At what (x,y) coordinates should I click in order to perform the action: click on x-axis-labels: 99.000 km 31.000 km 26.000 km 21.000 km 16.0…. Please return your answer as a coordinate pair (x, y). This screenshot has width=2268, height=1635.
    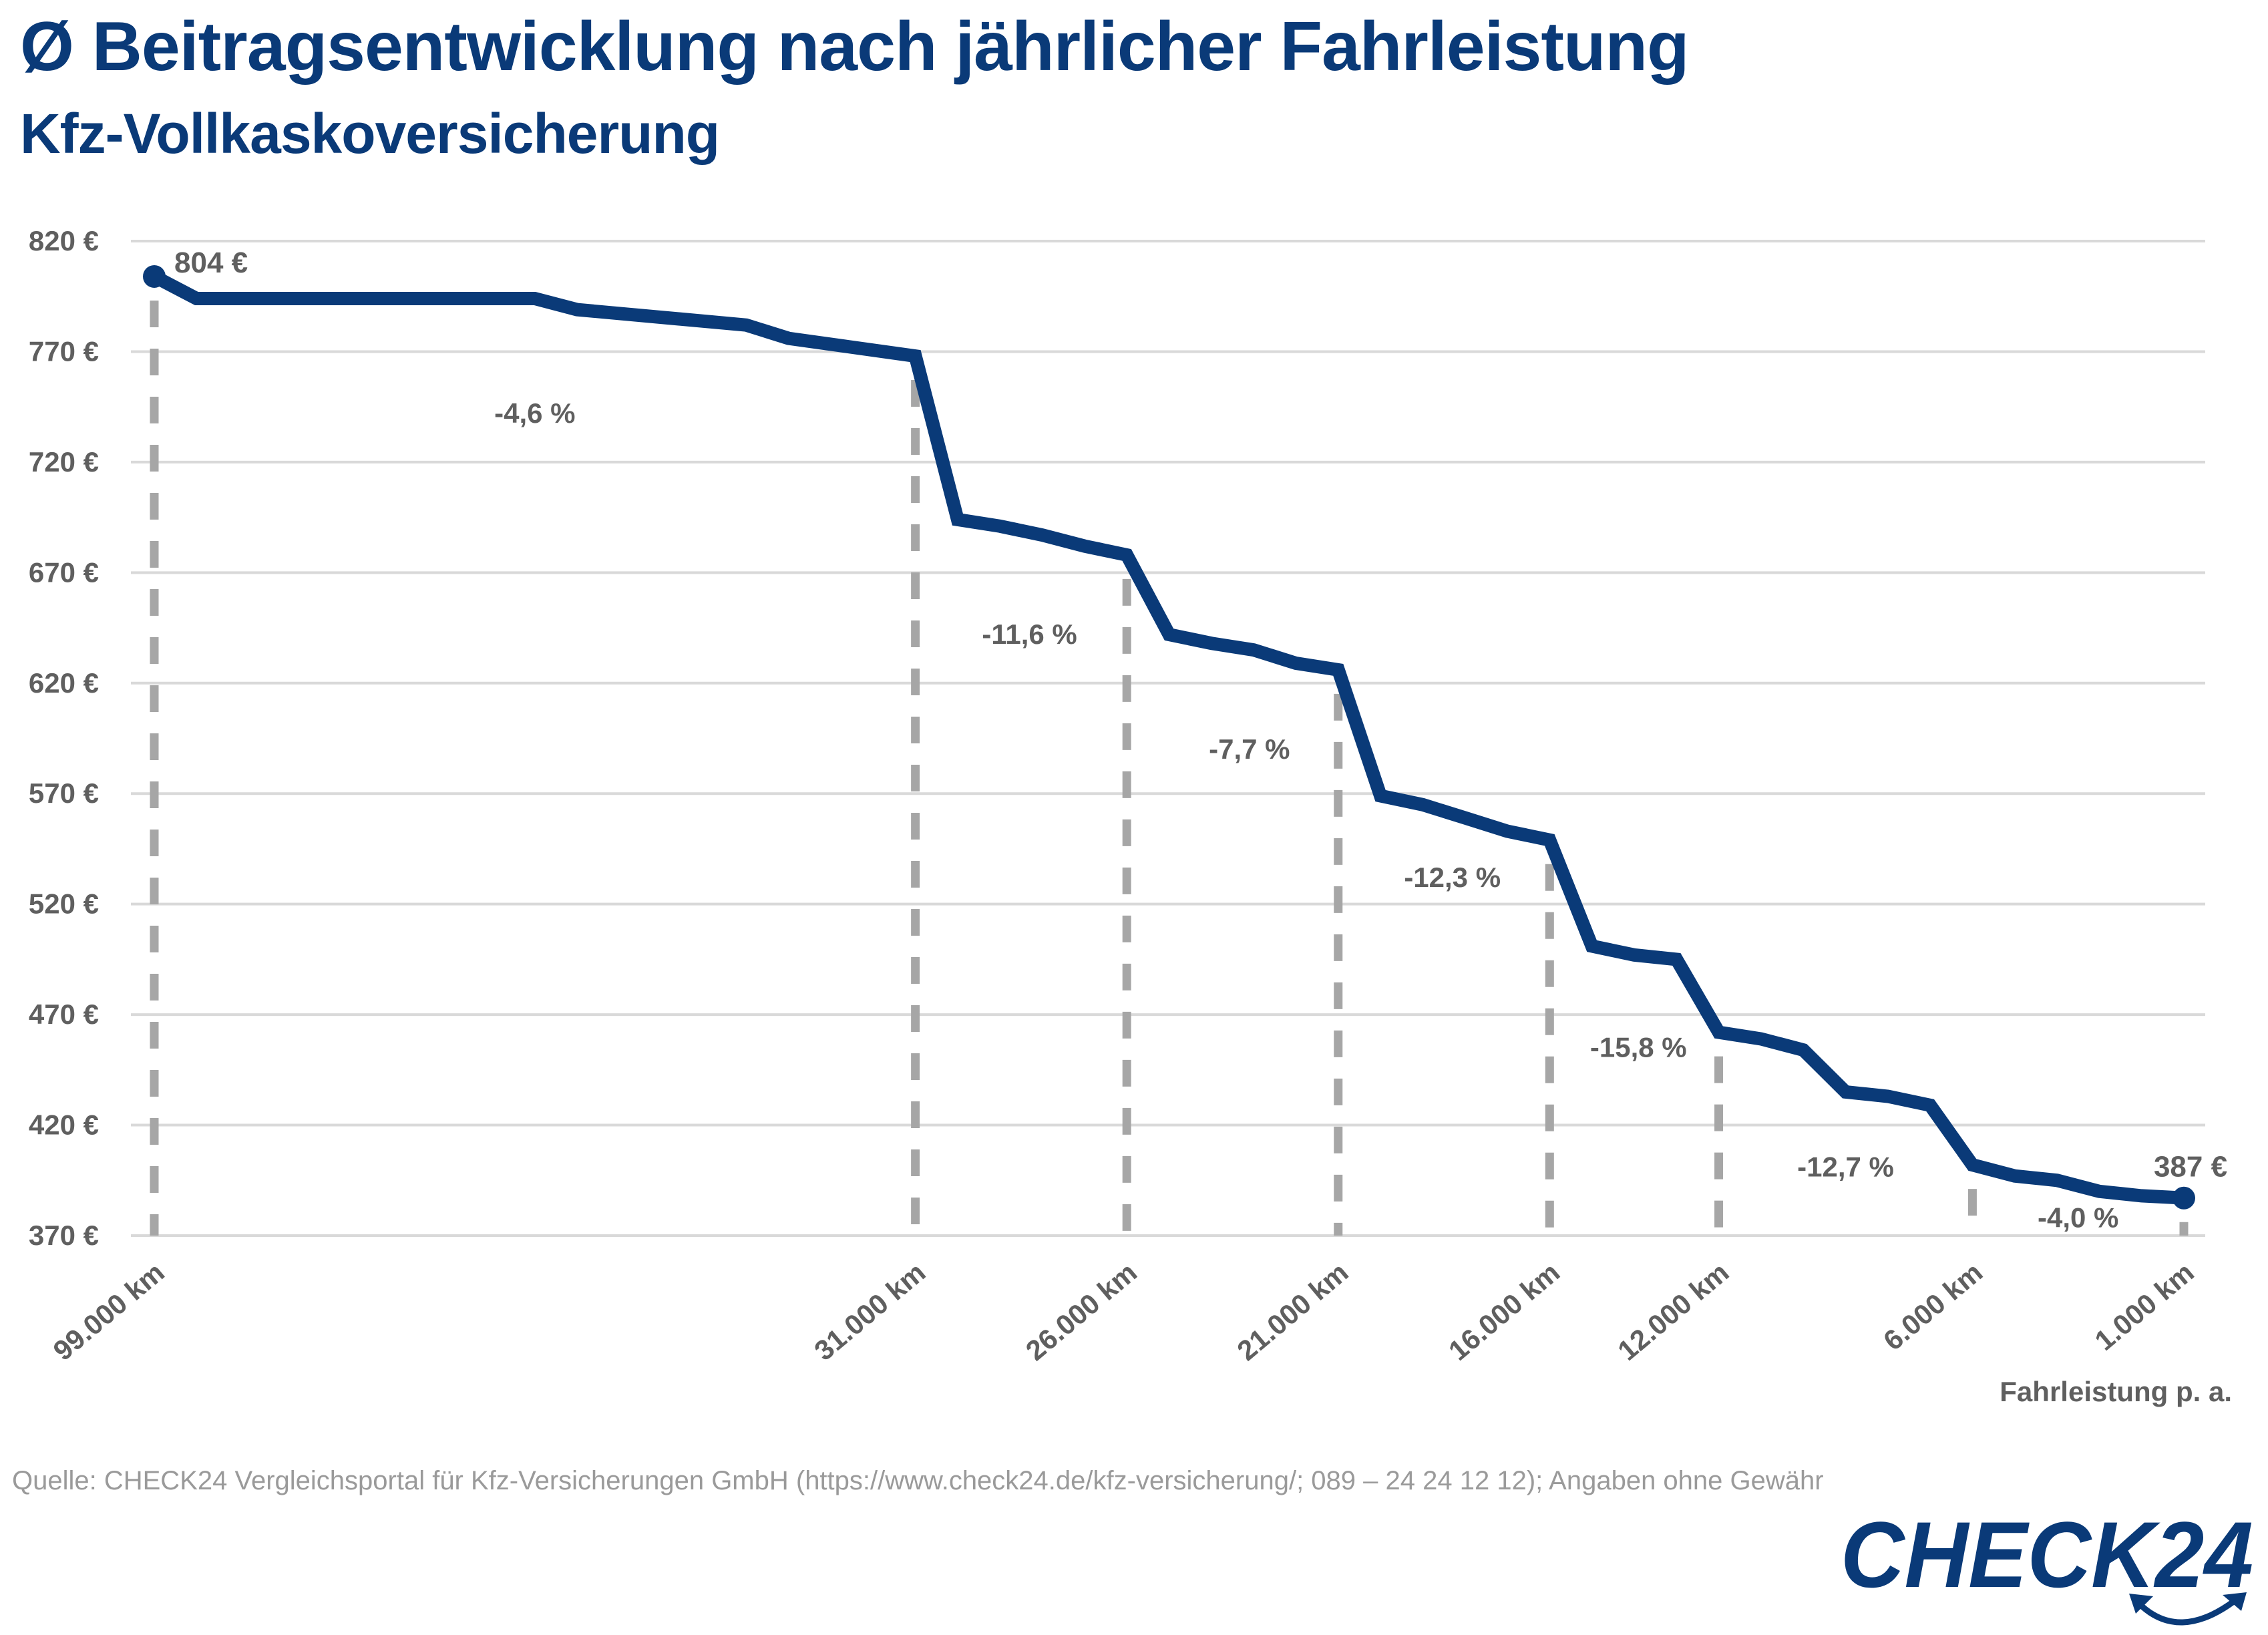
    Looking at the image, I should click on (1123, 1311).